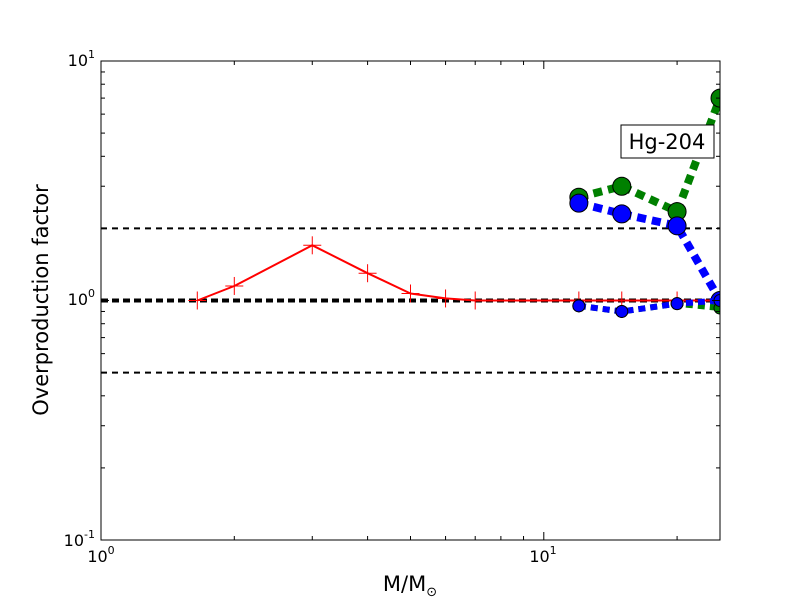 This screenshot has width=800, height=600. What do you see at coordinates (41, 300) in the screenshot?
I see `y-axis-label: Overproduction factor` at bounding box center [41, 300].